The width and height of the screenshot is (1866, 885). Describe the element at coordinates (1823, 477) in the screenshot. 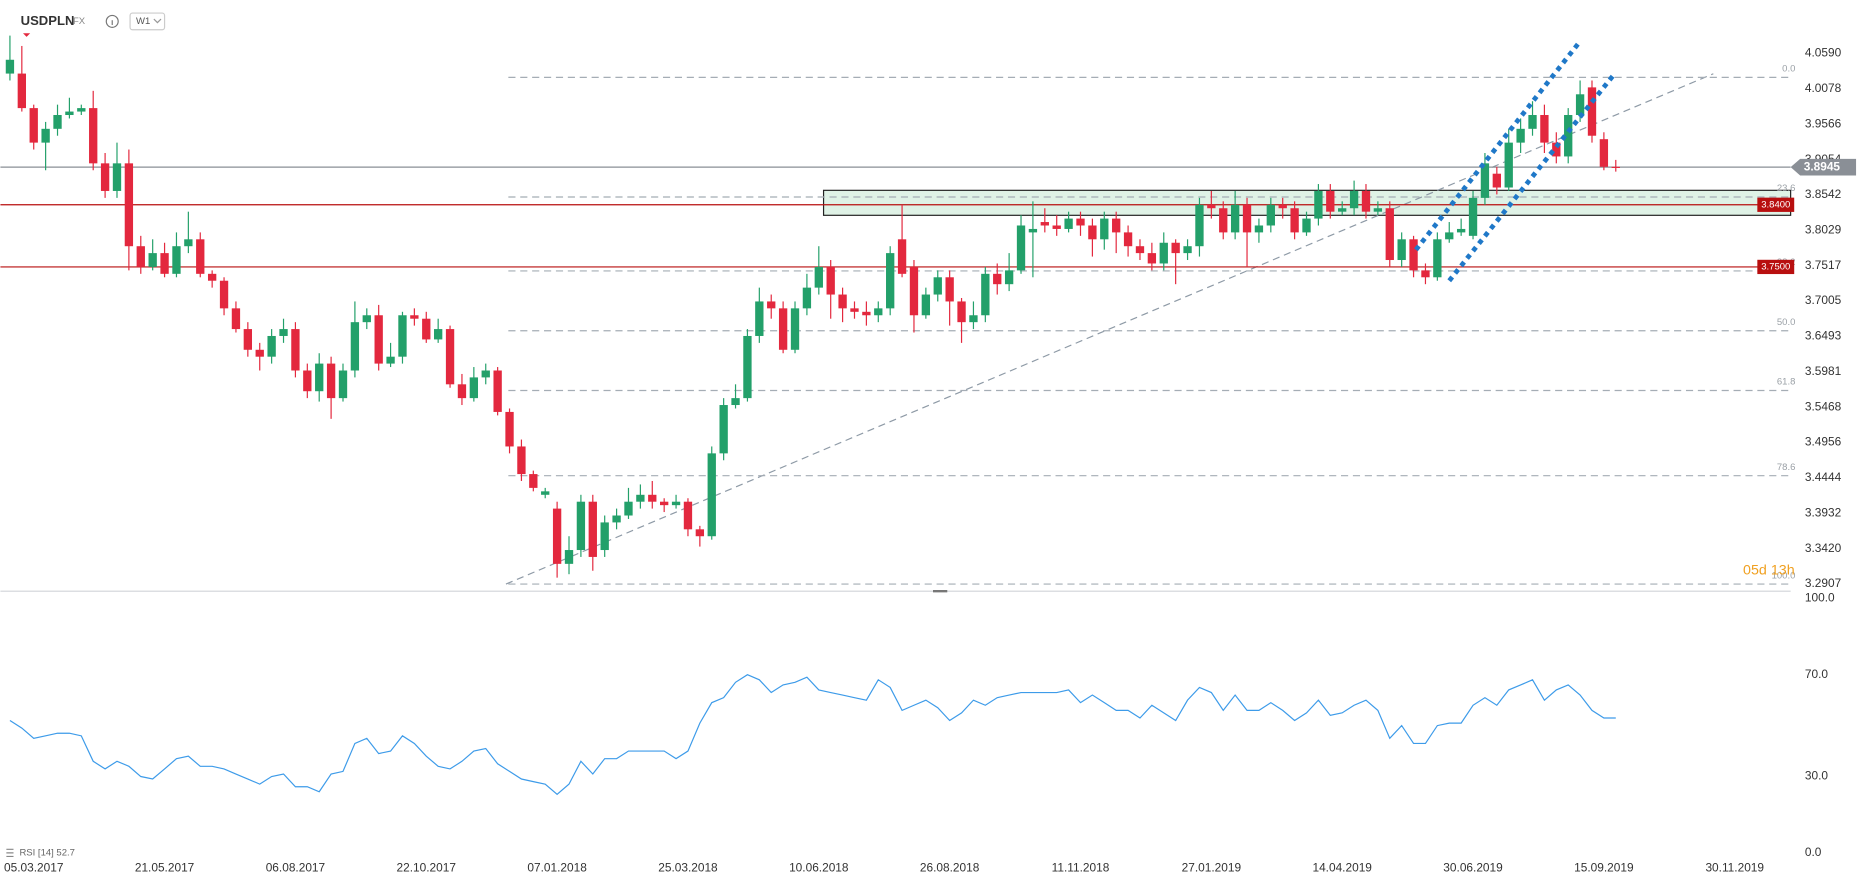

I see `y-tick-label: 3.4444` at that location.